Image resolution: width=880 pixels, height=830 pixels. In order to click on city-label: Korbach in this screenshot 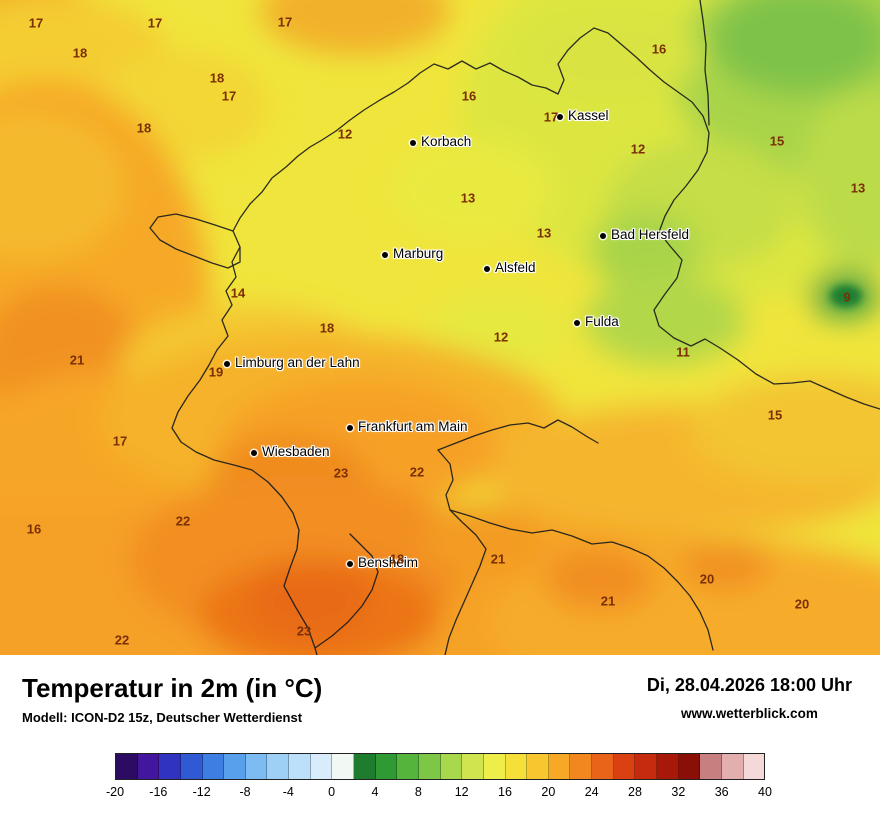, I will do `click(446, 141)`.